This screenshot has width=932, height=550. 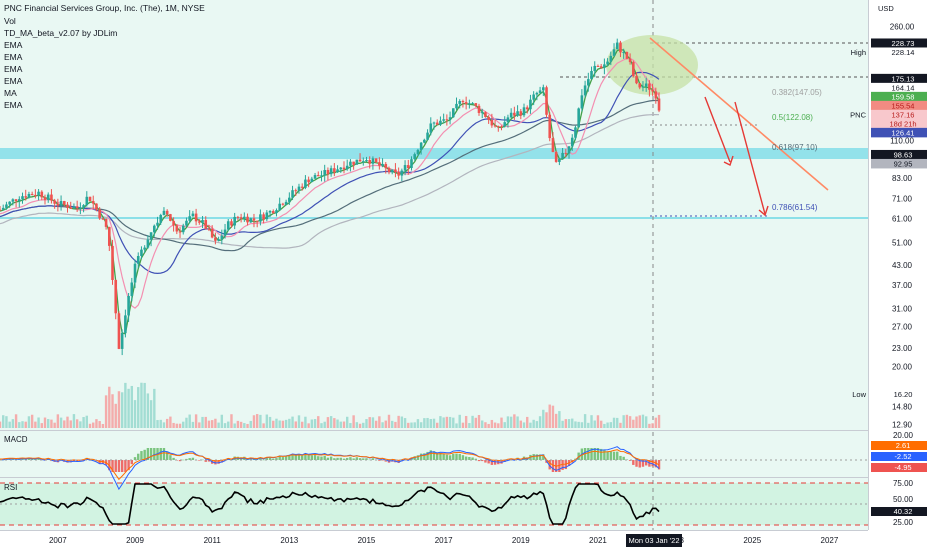 I want to click on fib-level-label: 0.786(61.54), so click(x=795, y=207).